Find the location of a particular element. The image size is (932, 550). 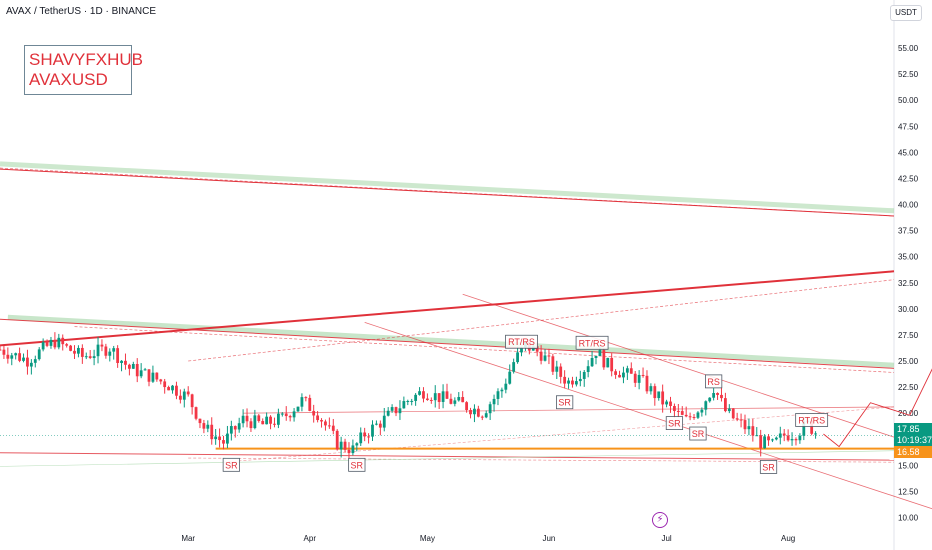

annotation-label: RT/RS is located at coordinates (521, 342).